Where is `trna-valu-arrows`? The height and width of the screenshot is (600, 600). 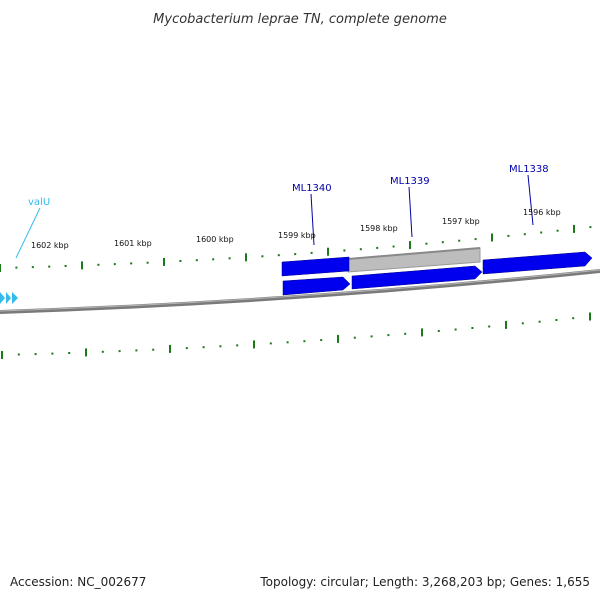
trna-valu-arrows is located at coordinates (9, 298).